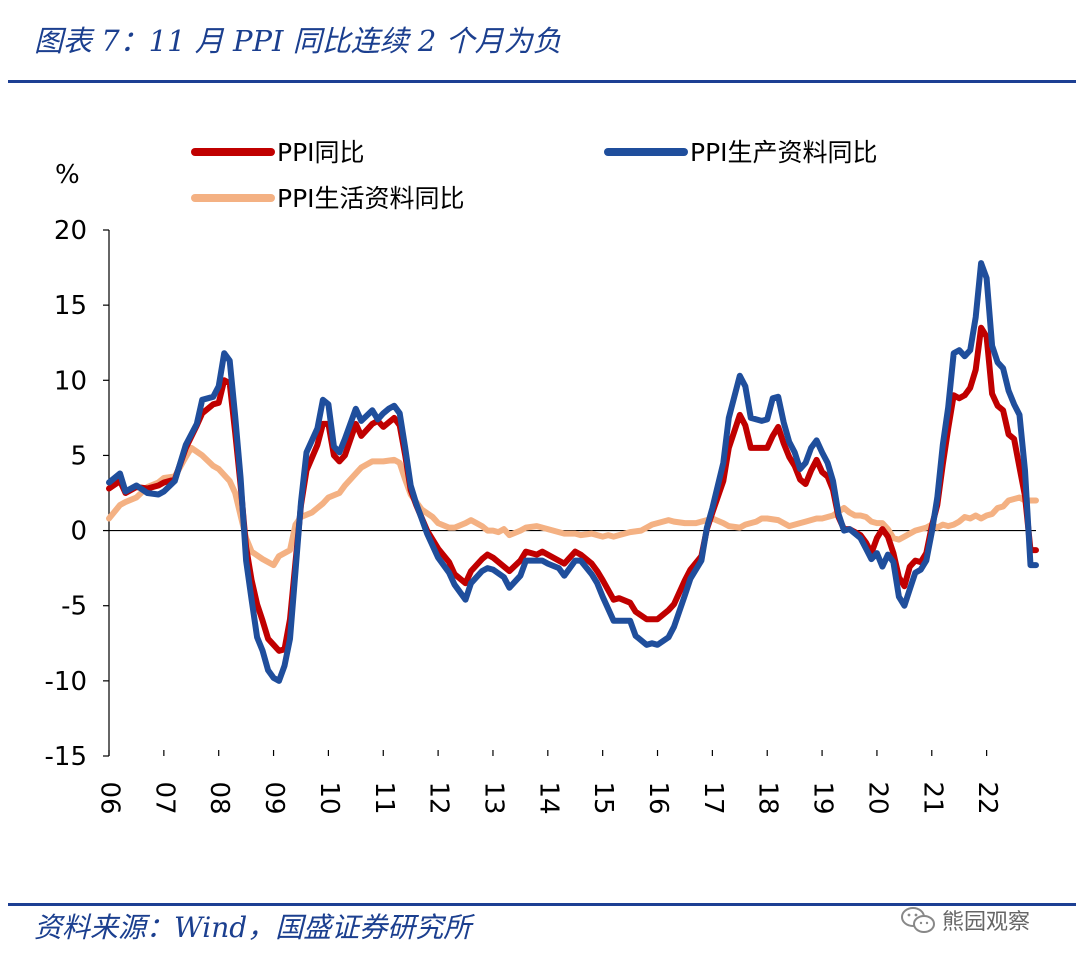  What do you see at coordinates (298, 41) in the screenshot?
I see `chart-title: 图表 7：11 月 PPI 同比连续 2 个月为负` at bounding box center [298, 41].